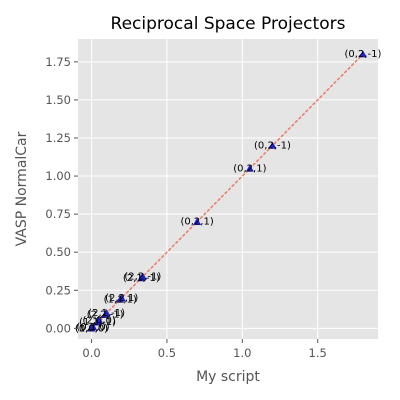 The width and height of the screenshot is (400, 400). I want to click on y-tick-label: 1.75, so click(58, 62).